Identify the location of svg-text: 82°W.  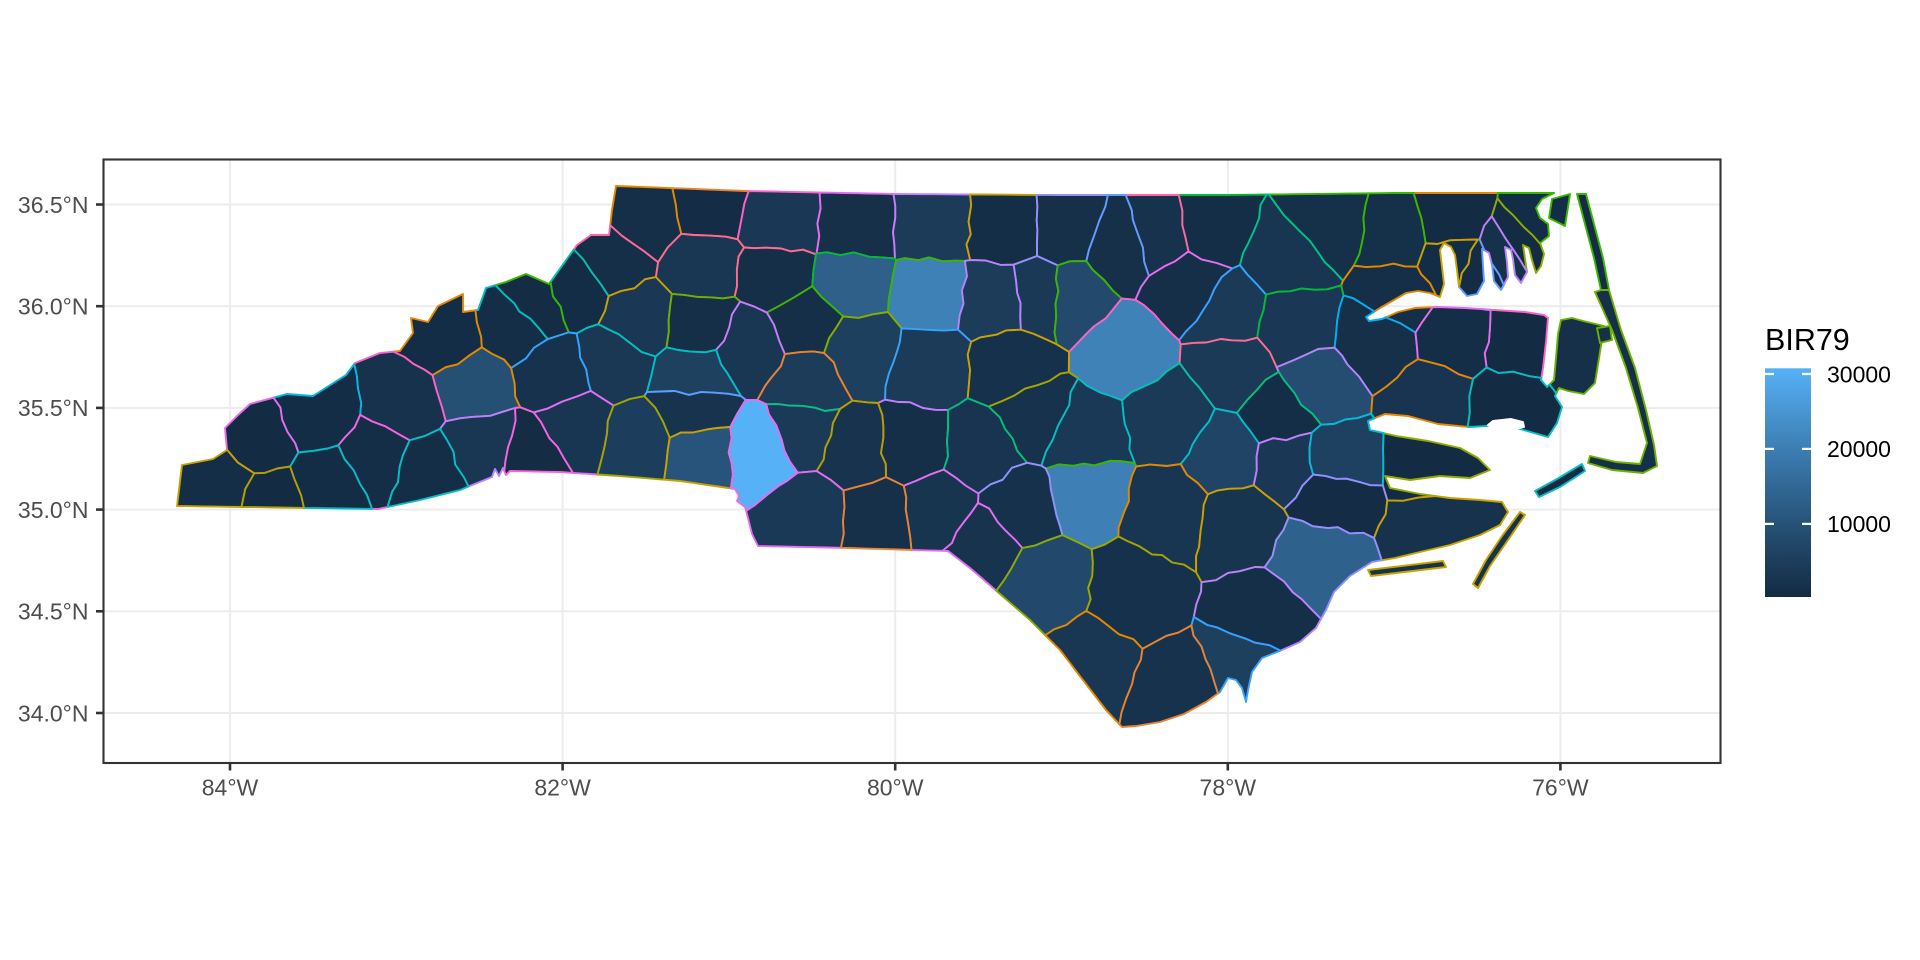
(562, 788).